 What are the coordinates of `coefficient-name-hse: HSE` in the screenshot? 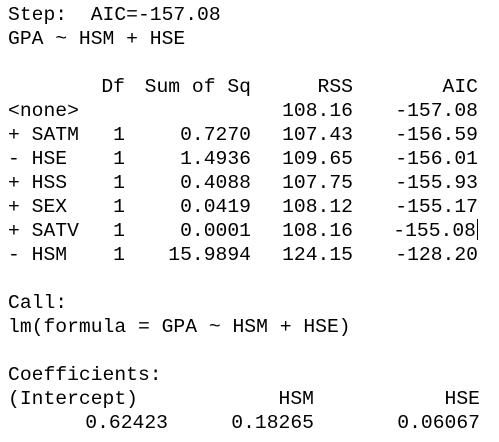 It's located at (397, 399).